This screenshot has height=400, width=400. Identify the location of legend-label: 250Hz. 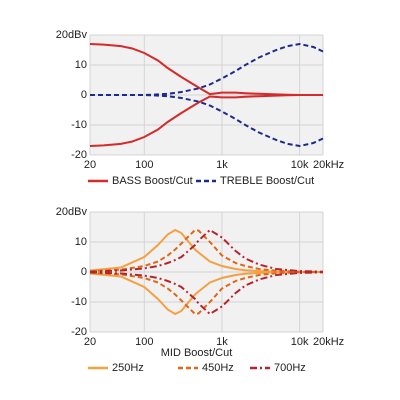
(128, 368).